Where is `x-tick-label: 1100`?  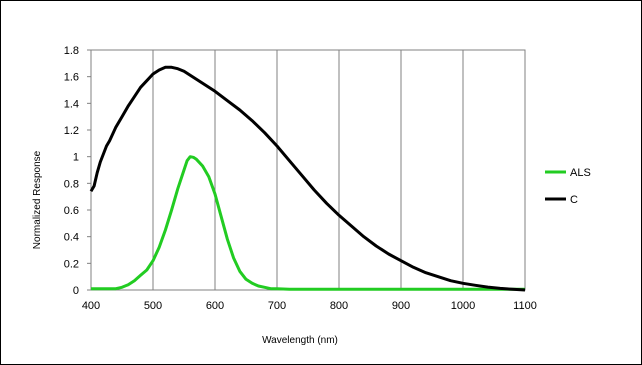
x-tick-label: 1100 is located at coordinates (525, 306).